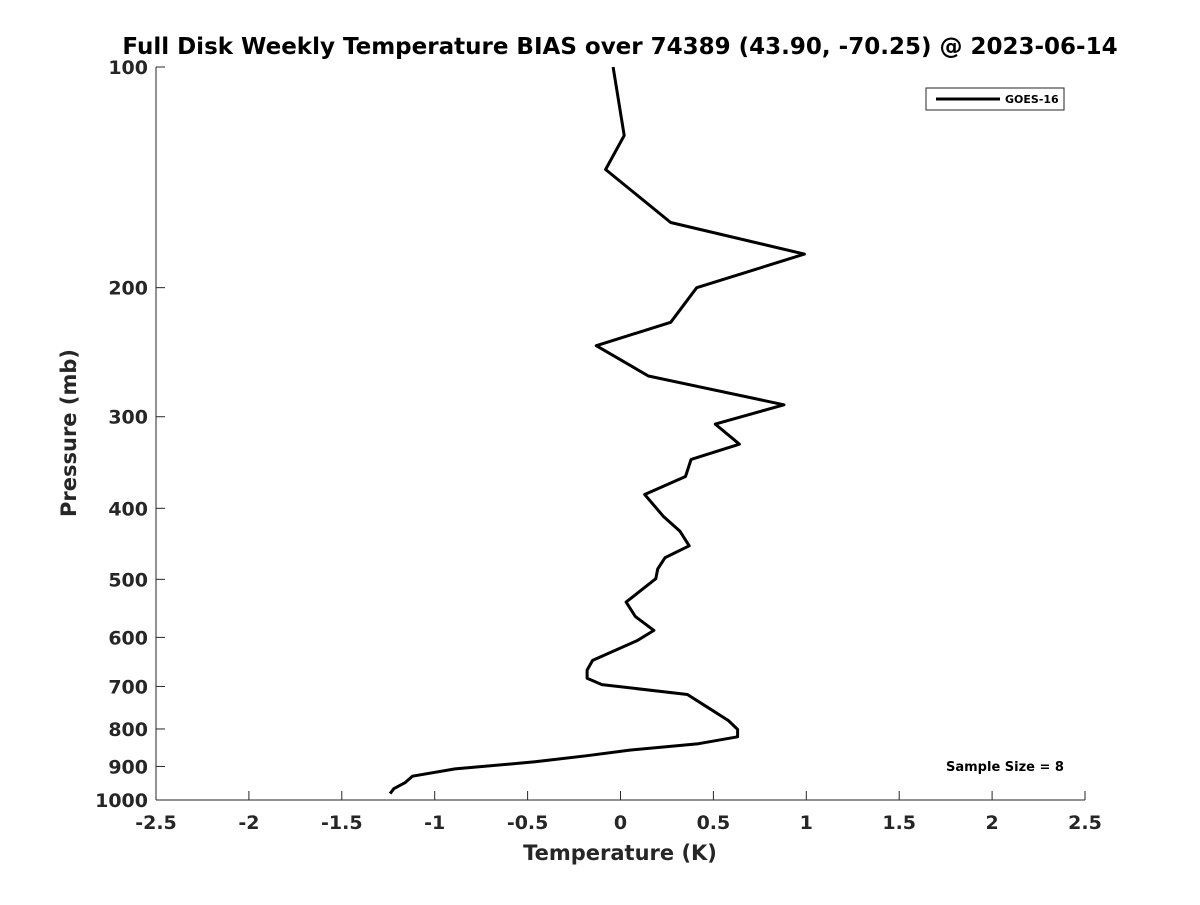 The width and height of the screenshot is (1200, 905). What do you see at coordinates (620, 823) in the screenshot?
I see `x-tick-label: 0` at bounding box center [620, 823].